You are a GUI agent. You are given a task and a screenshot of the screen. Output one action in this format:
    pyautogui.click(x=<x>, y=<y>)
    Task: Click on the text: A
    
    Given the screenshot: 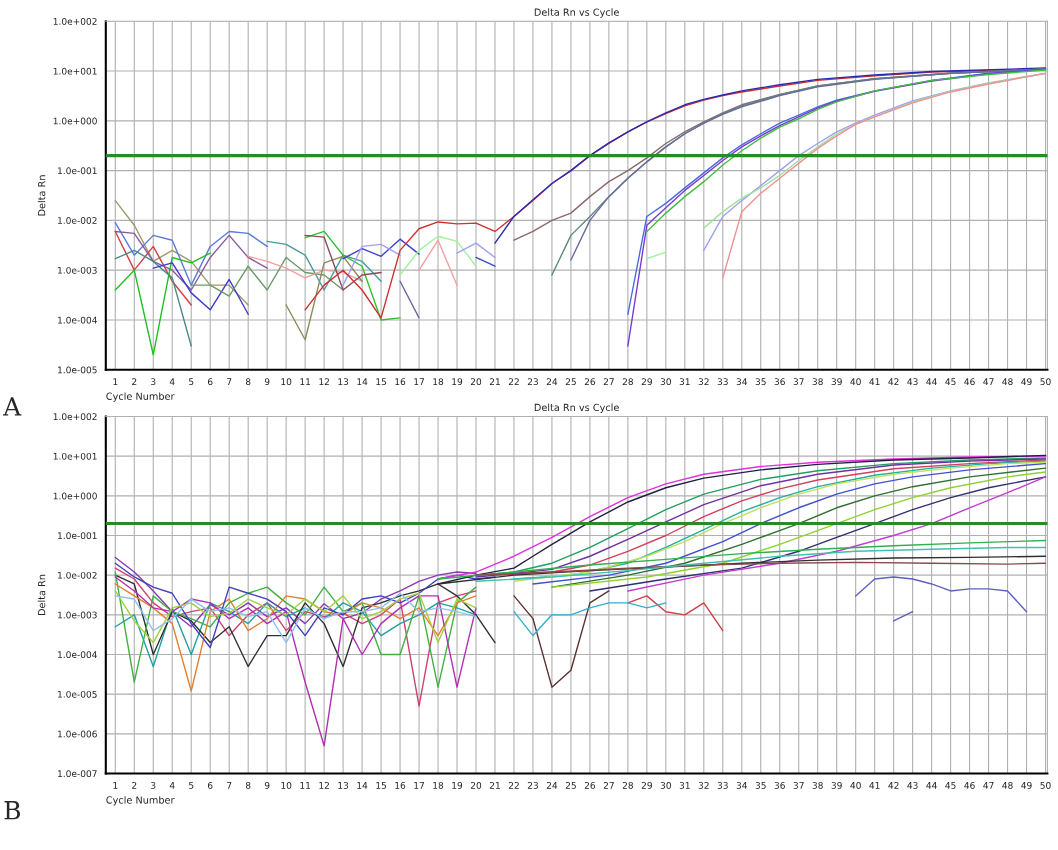 What is the action you would take?
    pyautogui.click(x=12, y=406)
    